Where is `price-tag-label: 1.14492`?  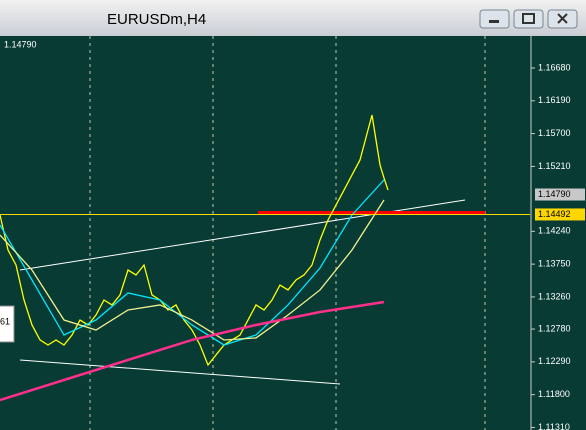 price-tag-label: 1.14492 is located at coordinates (554, 214).